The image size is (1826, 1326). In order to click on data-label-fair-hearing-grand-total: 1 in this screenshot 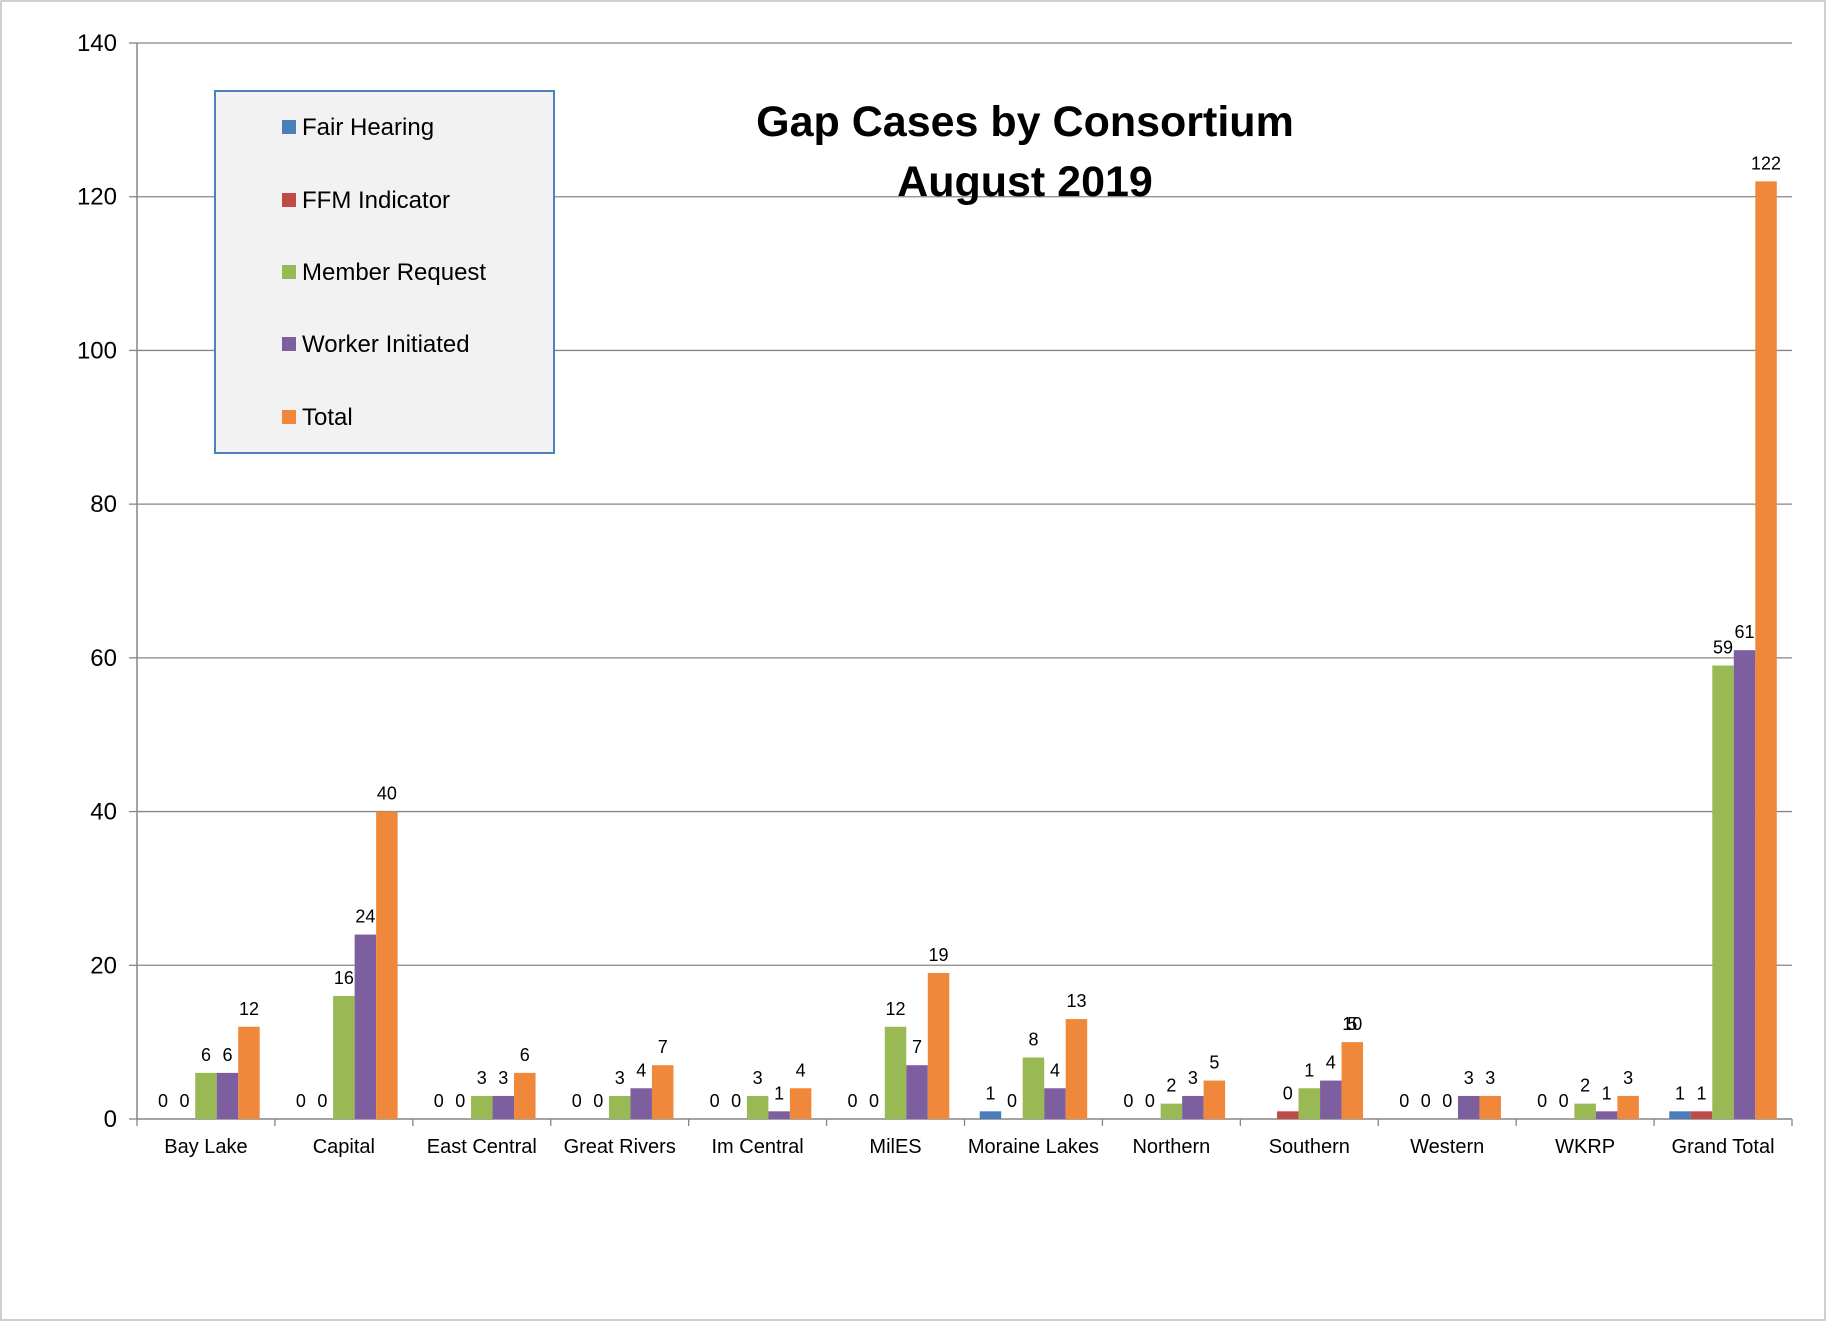, I will do `click(1680, 1093)`.